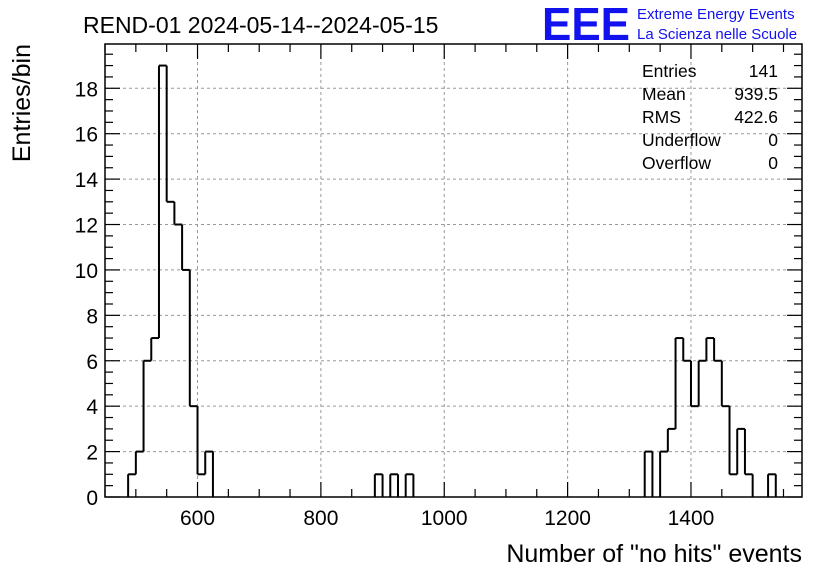 The image size is (836, 572). Describe the element at coordinates (676, 163) in the screenshot. I see `stats-label: Overflow` at that location.